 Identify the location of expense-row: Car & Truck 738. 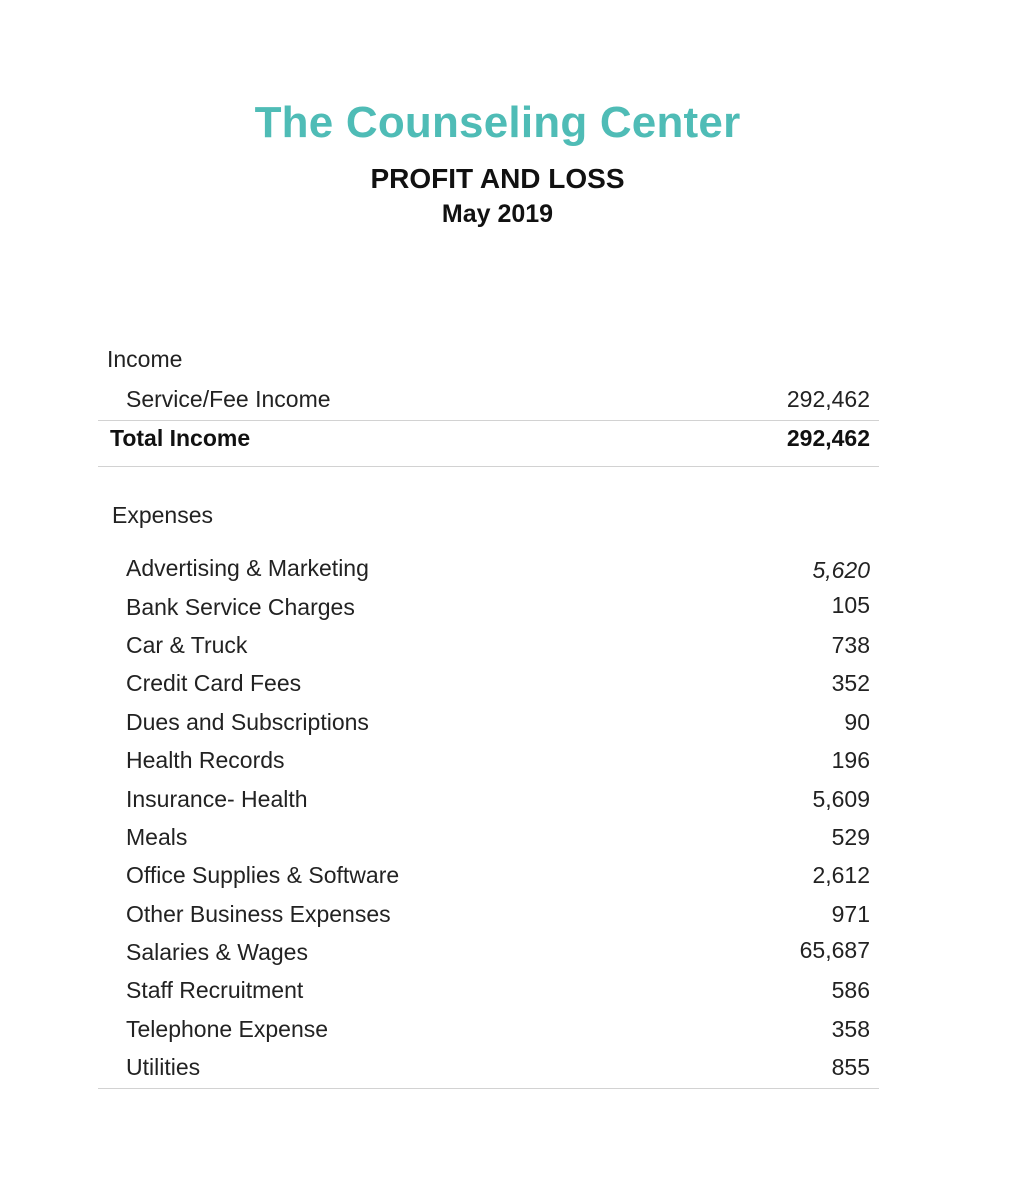
(498, 647).